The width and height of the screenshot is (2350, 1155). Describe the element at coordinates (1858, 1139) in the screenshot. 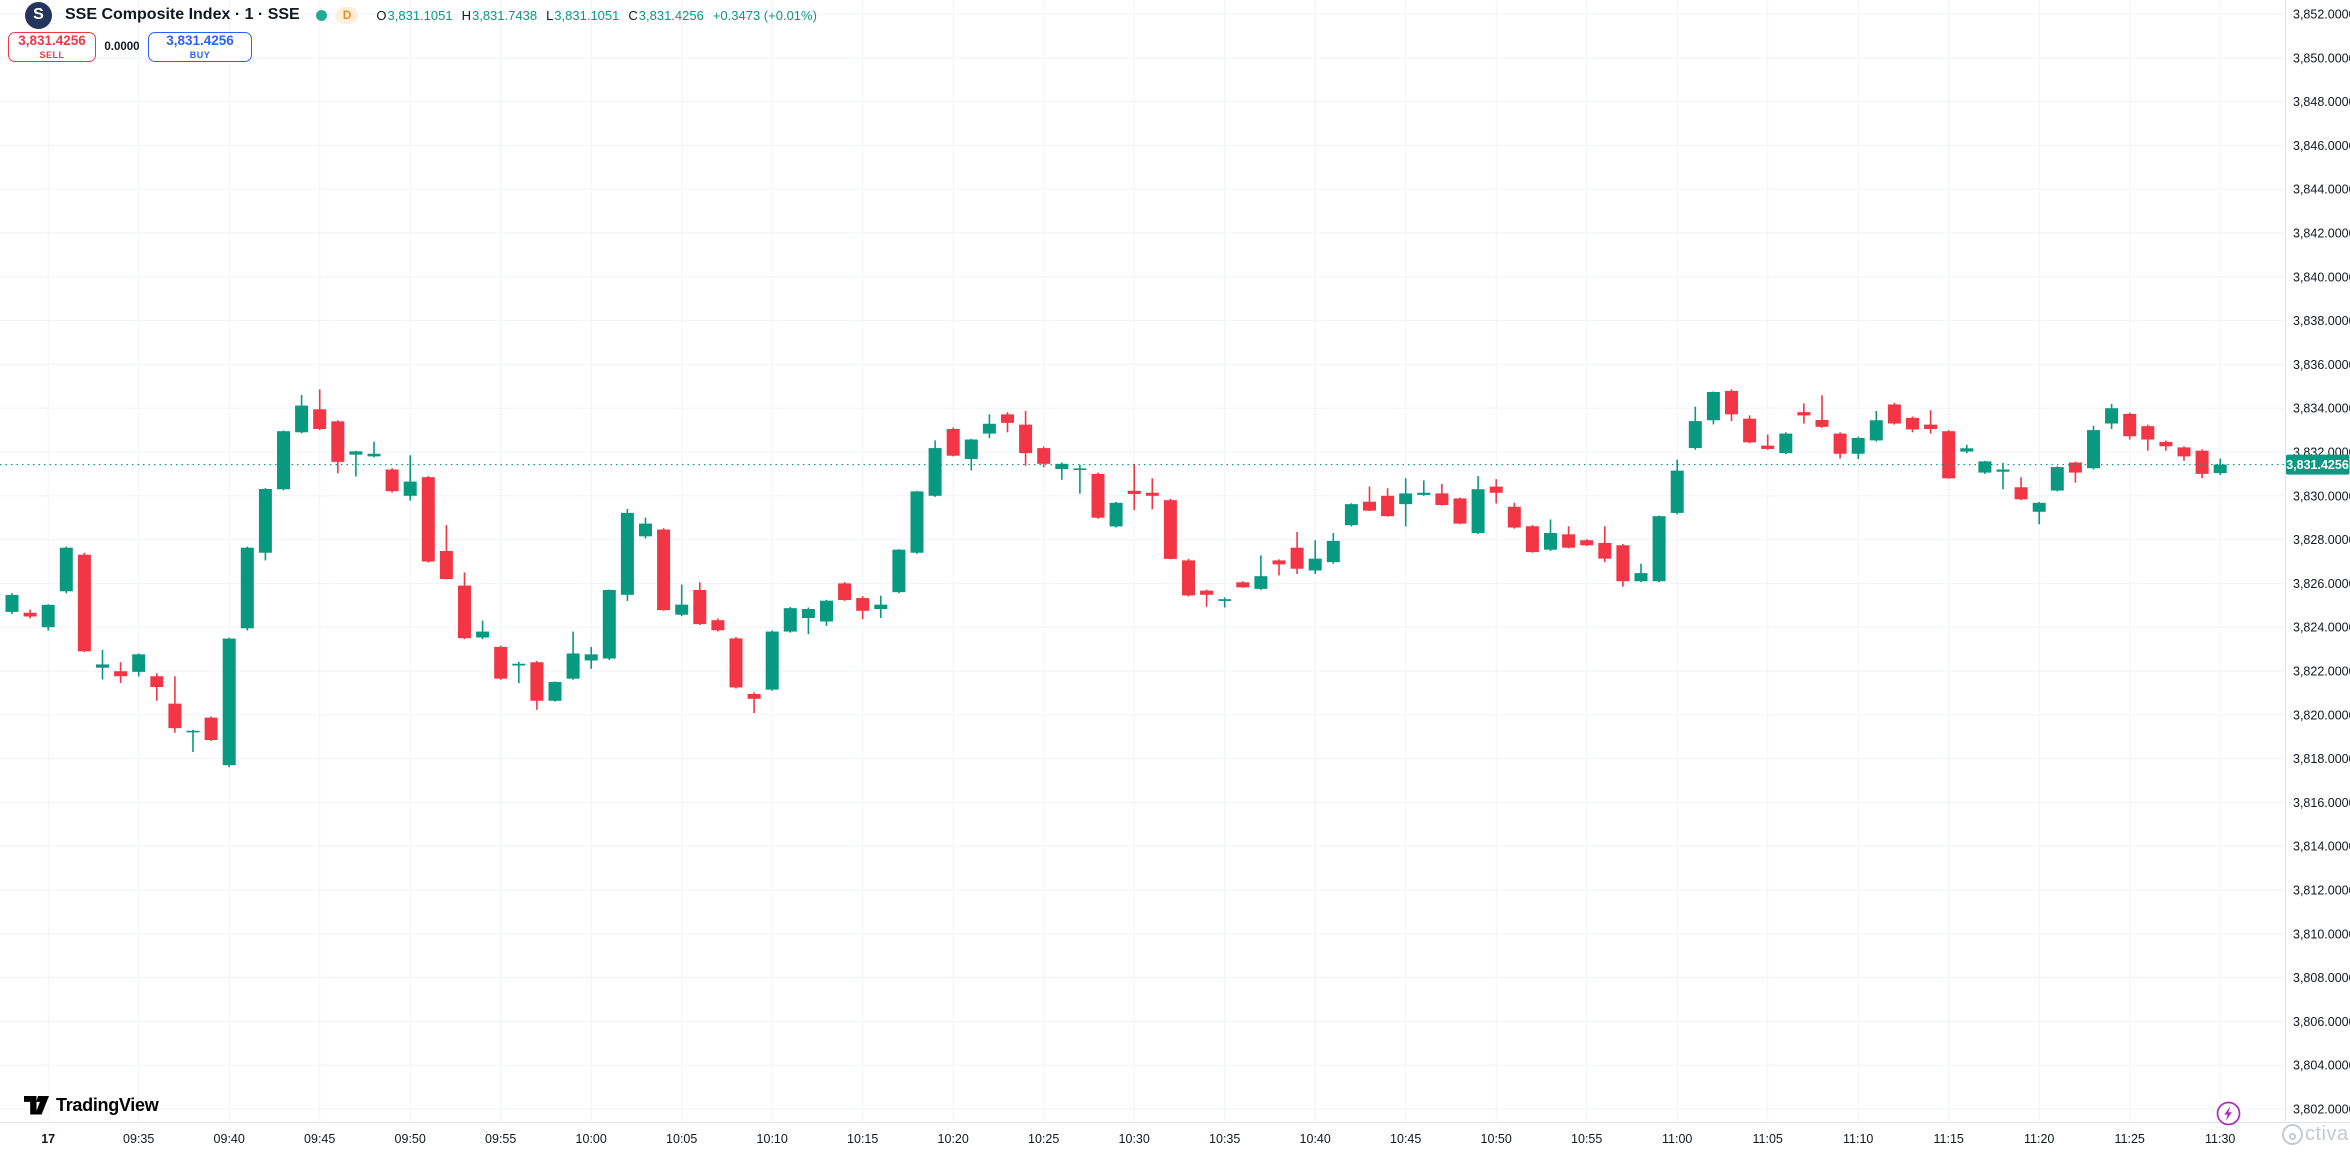

I see `time-axis-label: 11:10` at that location.